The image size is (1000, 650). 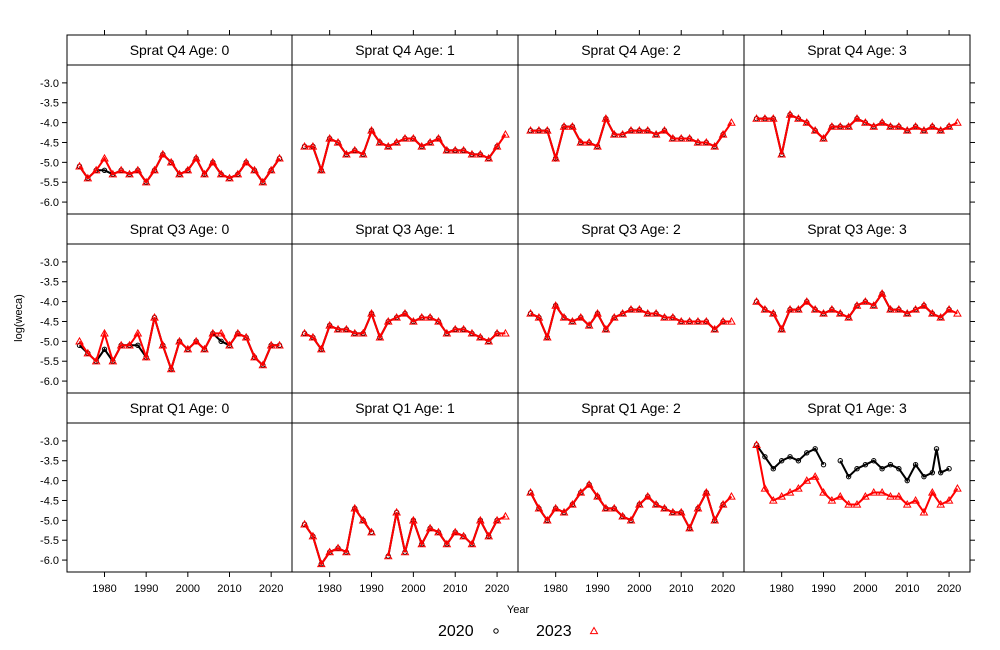 What do you see at coordinates (49, 462) in the screenshot?
I see `y-tick-label: -3.5` at bounding box center [49, 462].